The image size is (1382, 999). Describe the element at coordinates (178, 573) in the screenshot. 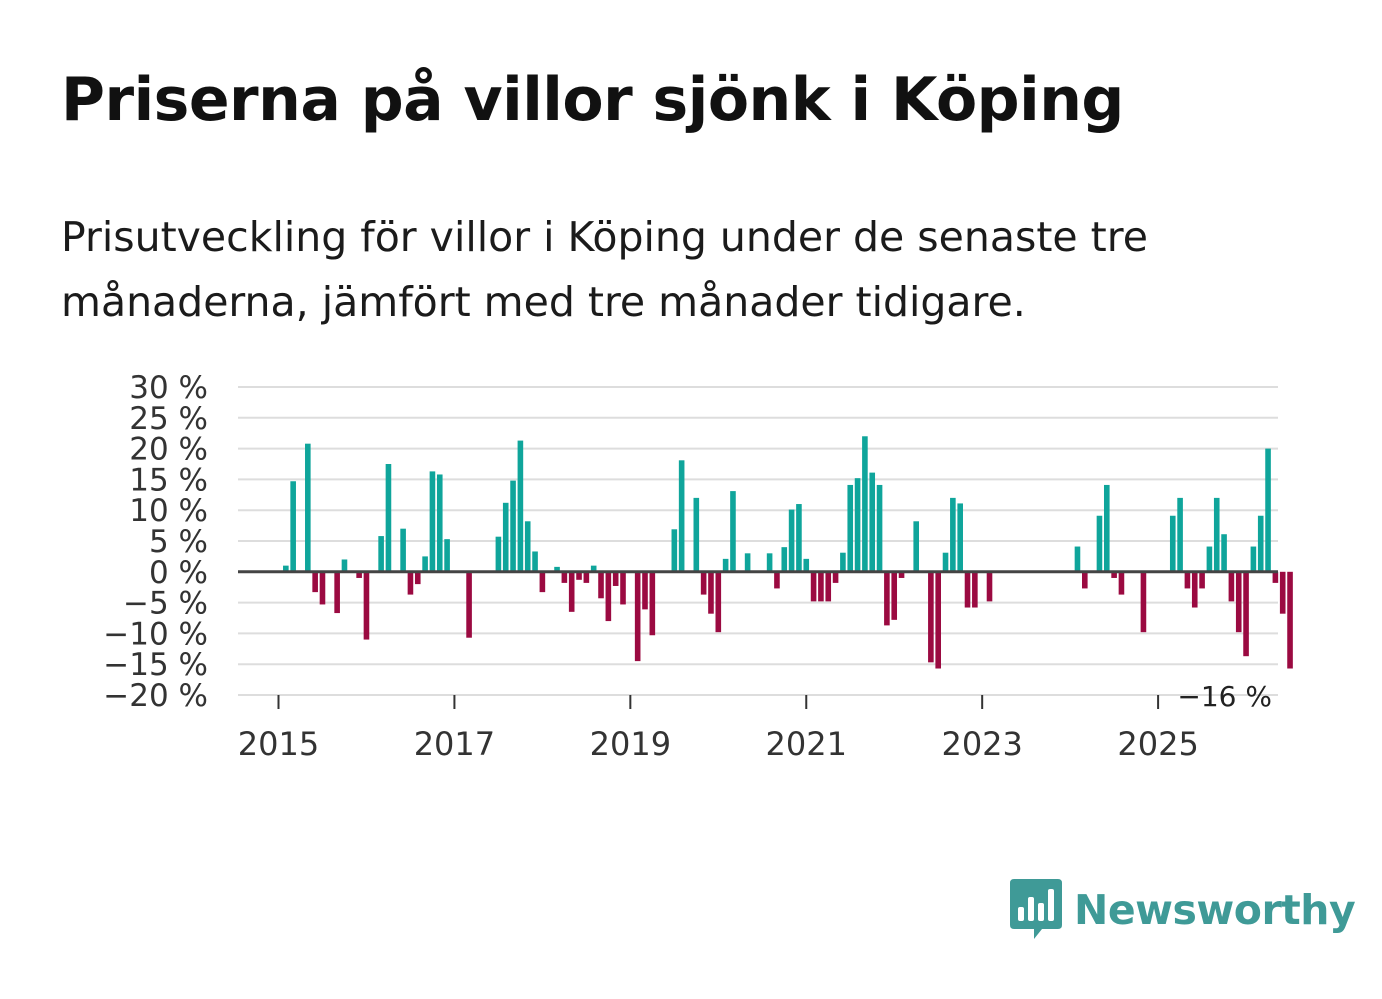

I see `y-tick-label: 0 %` at that location.